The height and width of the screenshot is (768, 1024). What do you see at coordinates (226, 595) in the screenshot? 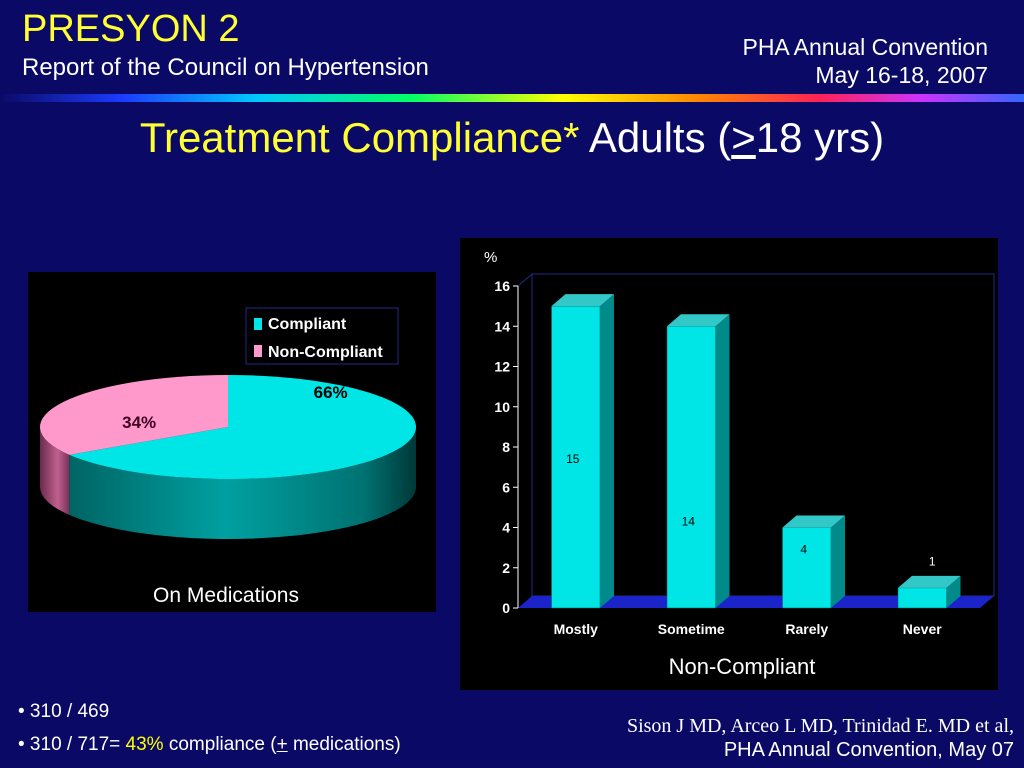
I see `pie-caption: On Medications` at bounding box center [226, 595].